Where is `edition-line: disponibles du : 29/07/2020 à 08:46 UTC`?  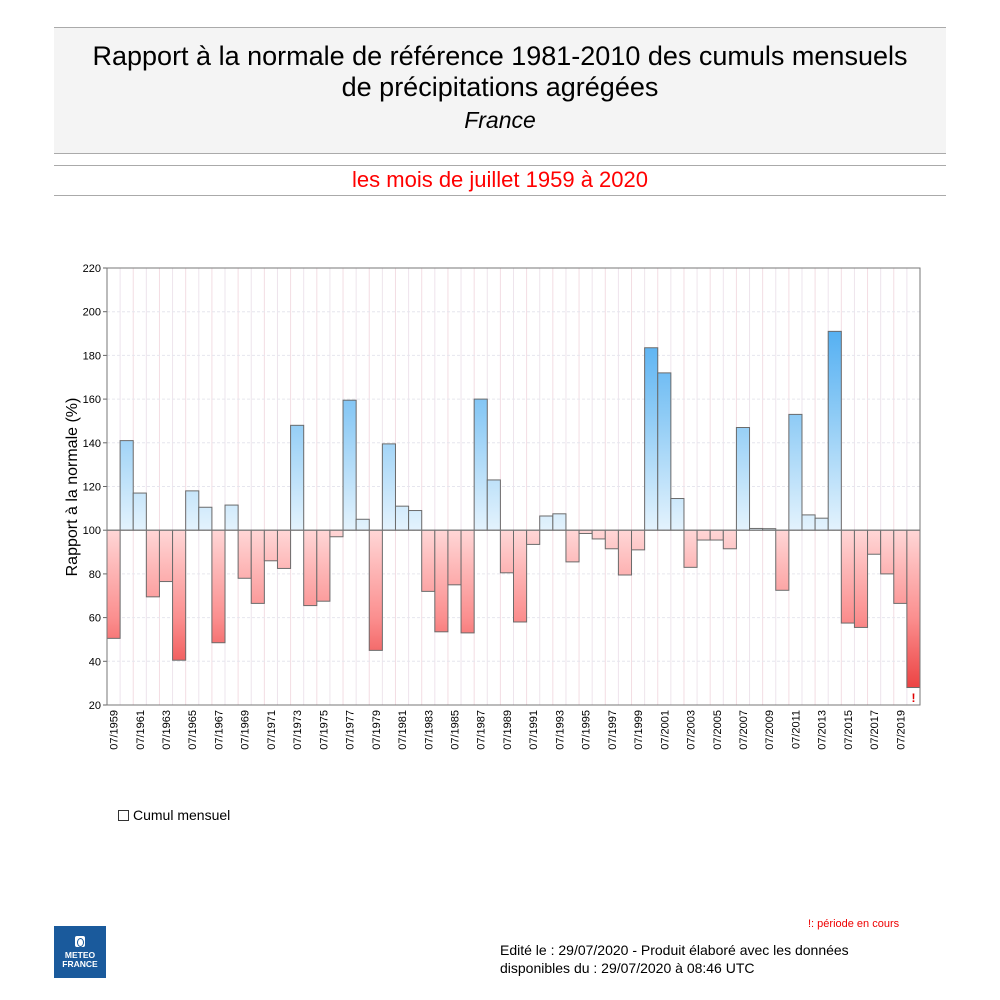
edition-line: disponibles du : 29/07/2020 à 08:46 UTC is located at coordinates (627, 968).